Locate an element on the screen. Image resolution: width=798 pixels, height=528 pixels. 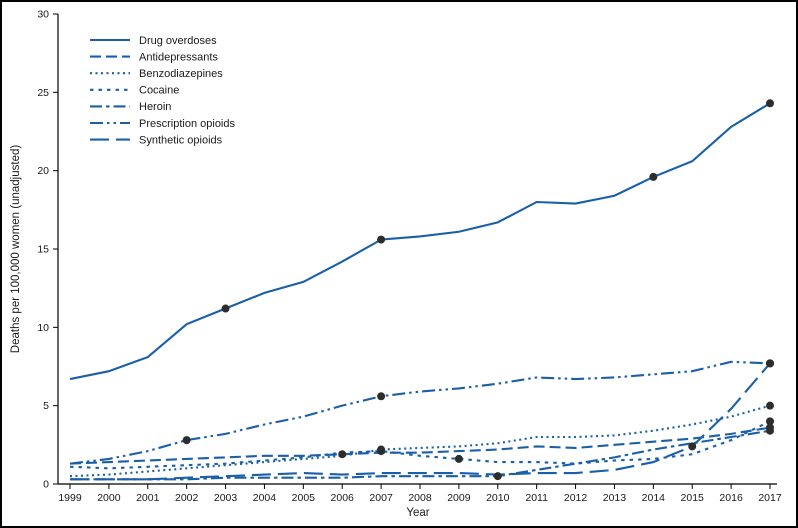
series-marker-drug-overdoses-2017 is located at coordinates (770, 103).